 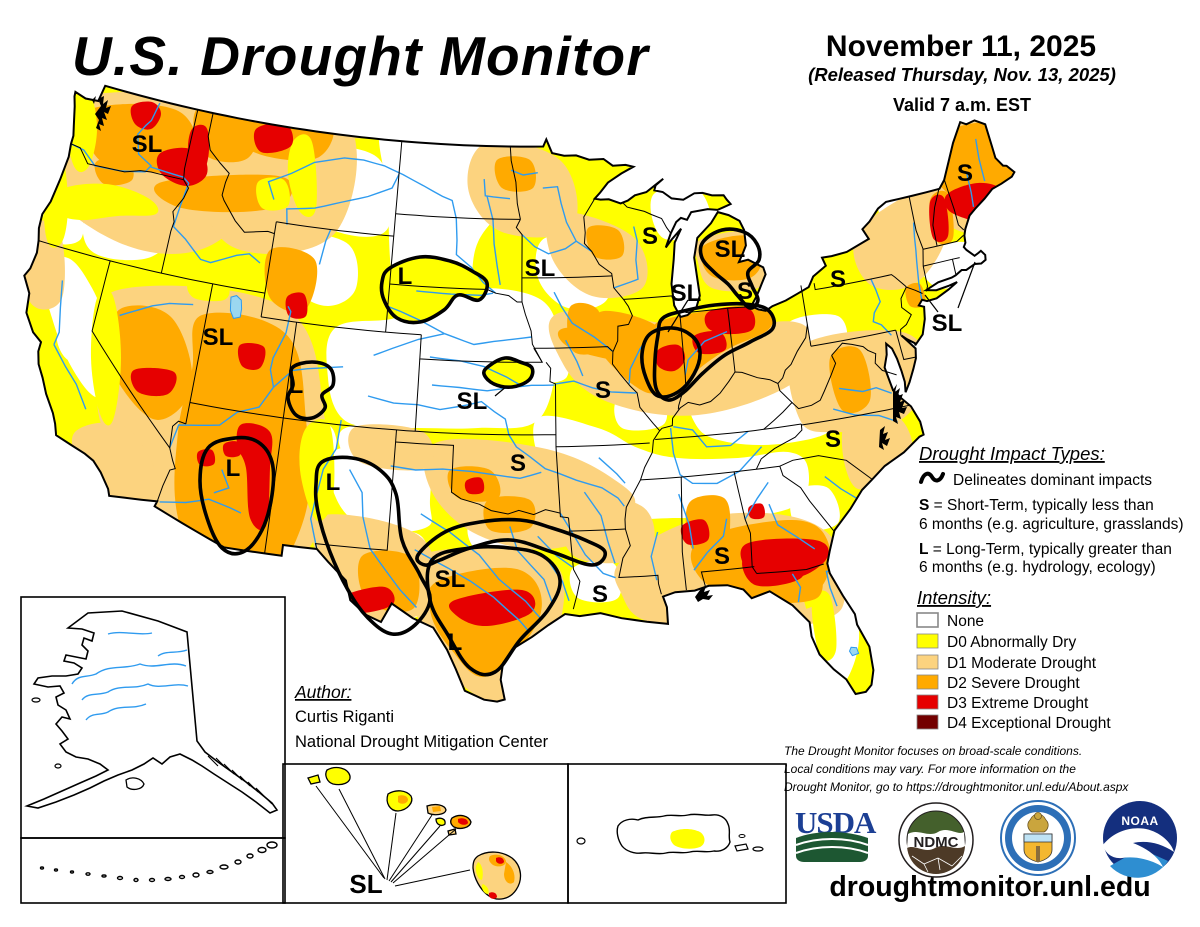 What do you see at coordinates (1037, 567) in the screenshot?
I see `svg-text:6 months (e.g. hydrology, ecol: 6 months (e.g. hydrology, ecology)` at bounding box center [1037, 567].